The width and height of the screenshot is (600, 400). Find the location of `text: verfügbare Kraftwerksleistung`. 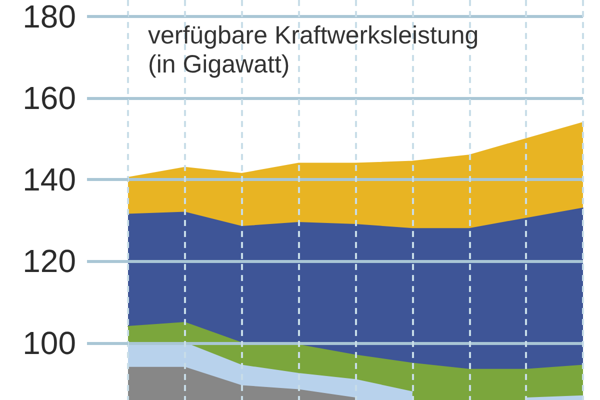

text: verfügbare Kraftwerksleistung is located at coordinates (313, 36).